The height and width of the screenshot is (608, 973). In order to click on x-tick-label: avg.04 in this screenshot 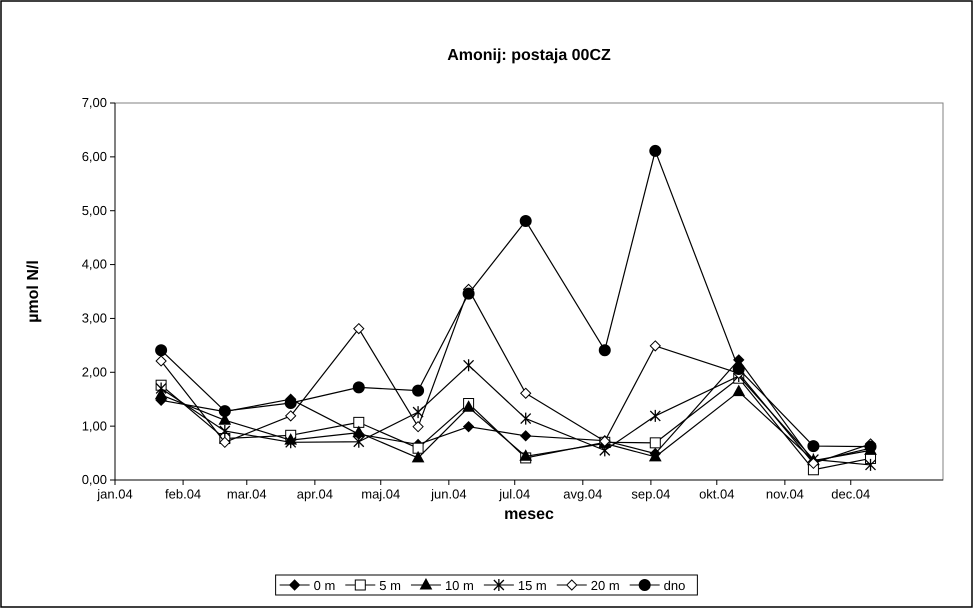, I will do `click(582, 494)`.